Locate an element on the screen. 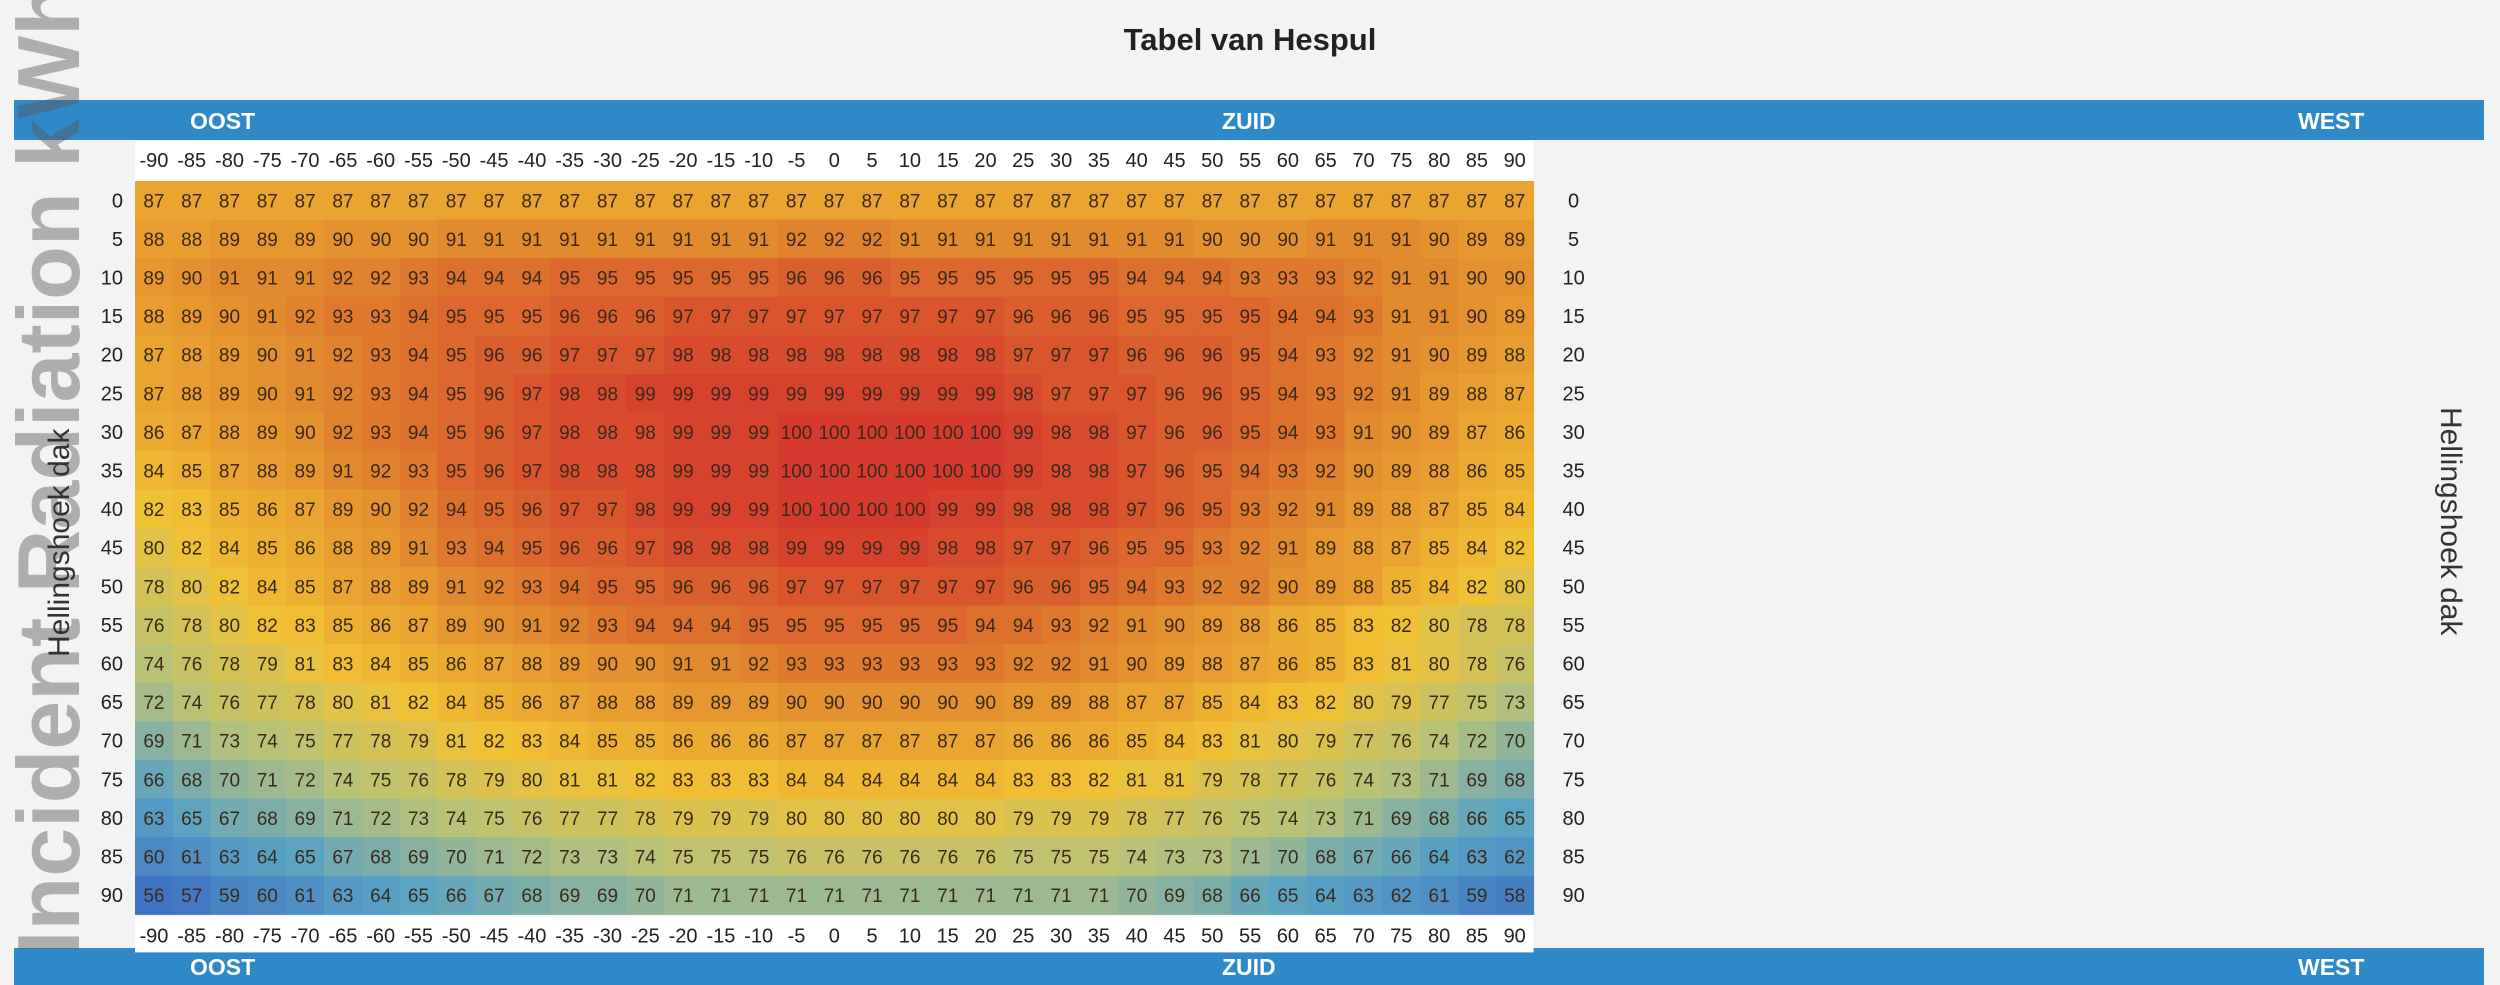 The width and height of the screenshot is (2500, 985). x-tick-label-top: 70 is located at coordinates (1363, 161).